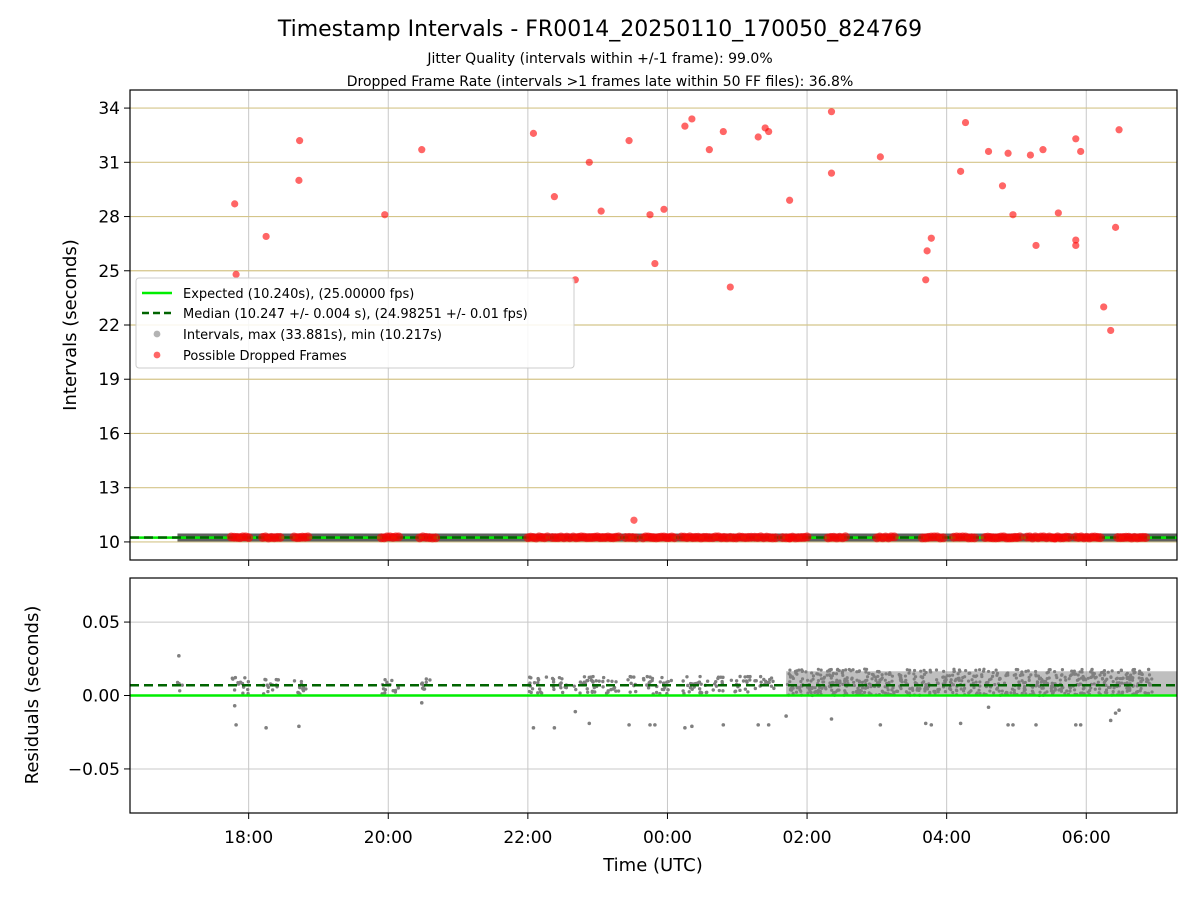 The width and height of the screenshot is (1200, 900). Describe the element at coordinates (946, 838) in the screenshot. I see `bottom-xtick-label: 04:00` at that location.